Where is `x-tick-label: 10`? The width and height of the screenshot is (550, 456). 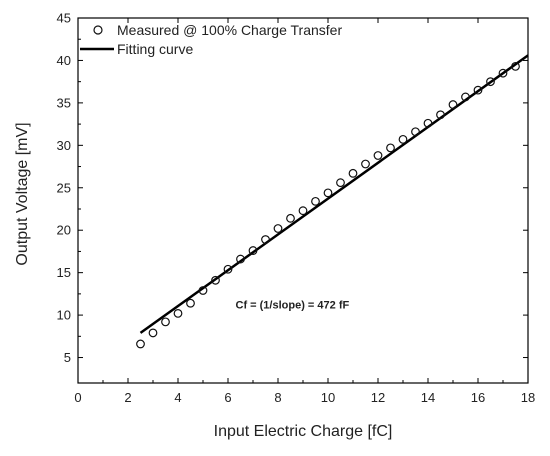
x-tick-label: 10 is located at coordinates (328, 397).